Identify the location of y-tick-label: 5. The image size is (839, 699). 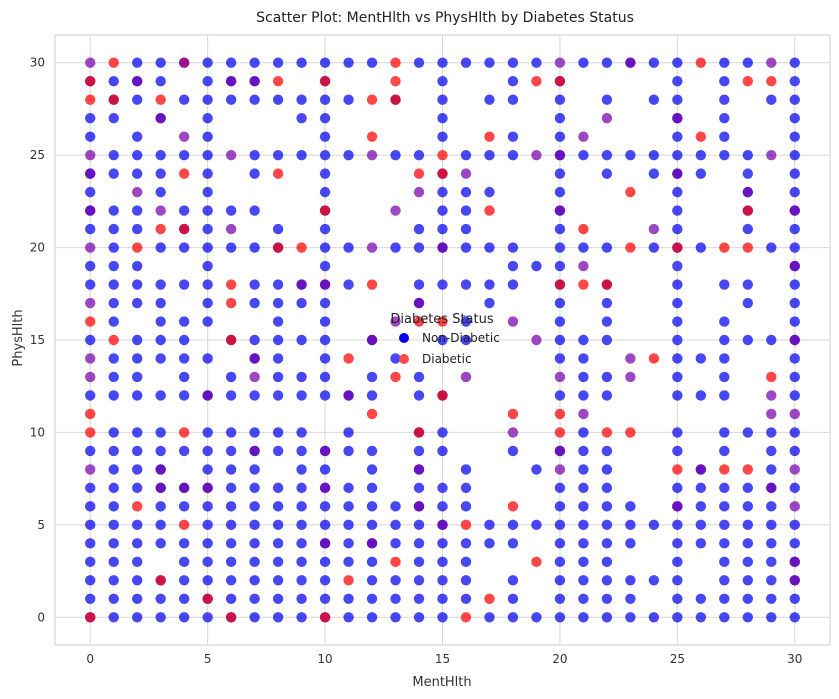
(41, 525).